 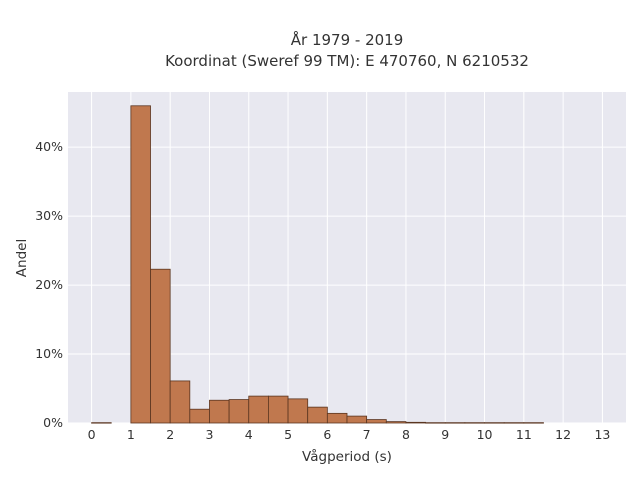 What do you see at coordinates (49, 215) in the screenshot?
I see `y-tick-label: 30%` at bounding box center [49, 215].